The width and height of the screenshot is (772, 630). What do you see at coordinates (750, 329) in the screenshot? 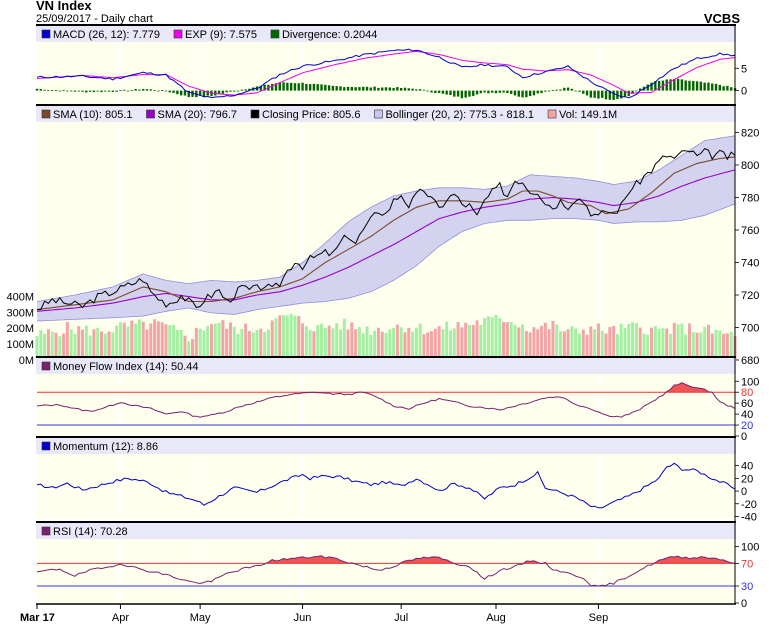
I see `price-axis-tick-label: 700` at bounding box center [750, 329].